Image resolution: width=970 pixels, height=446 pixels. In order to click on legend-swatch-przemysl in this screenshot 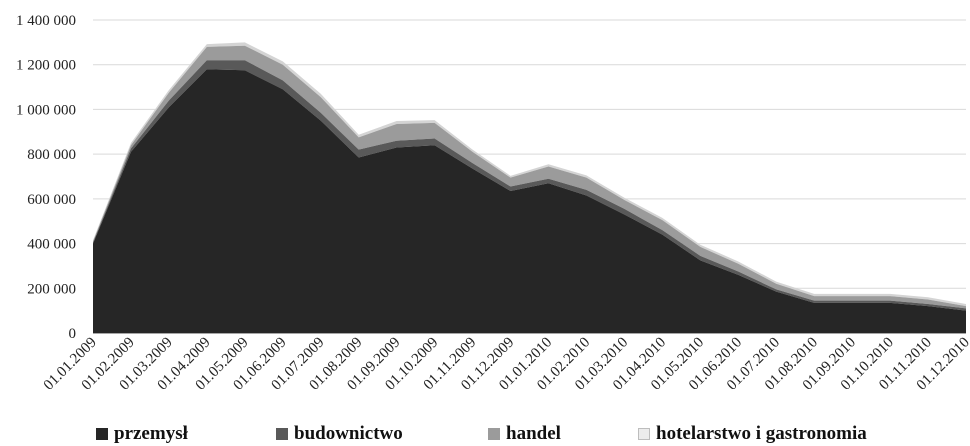, I will do `click(102, 434)`.